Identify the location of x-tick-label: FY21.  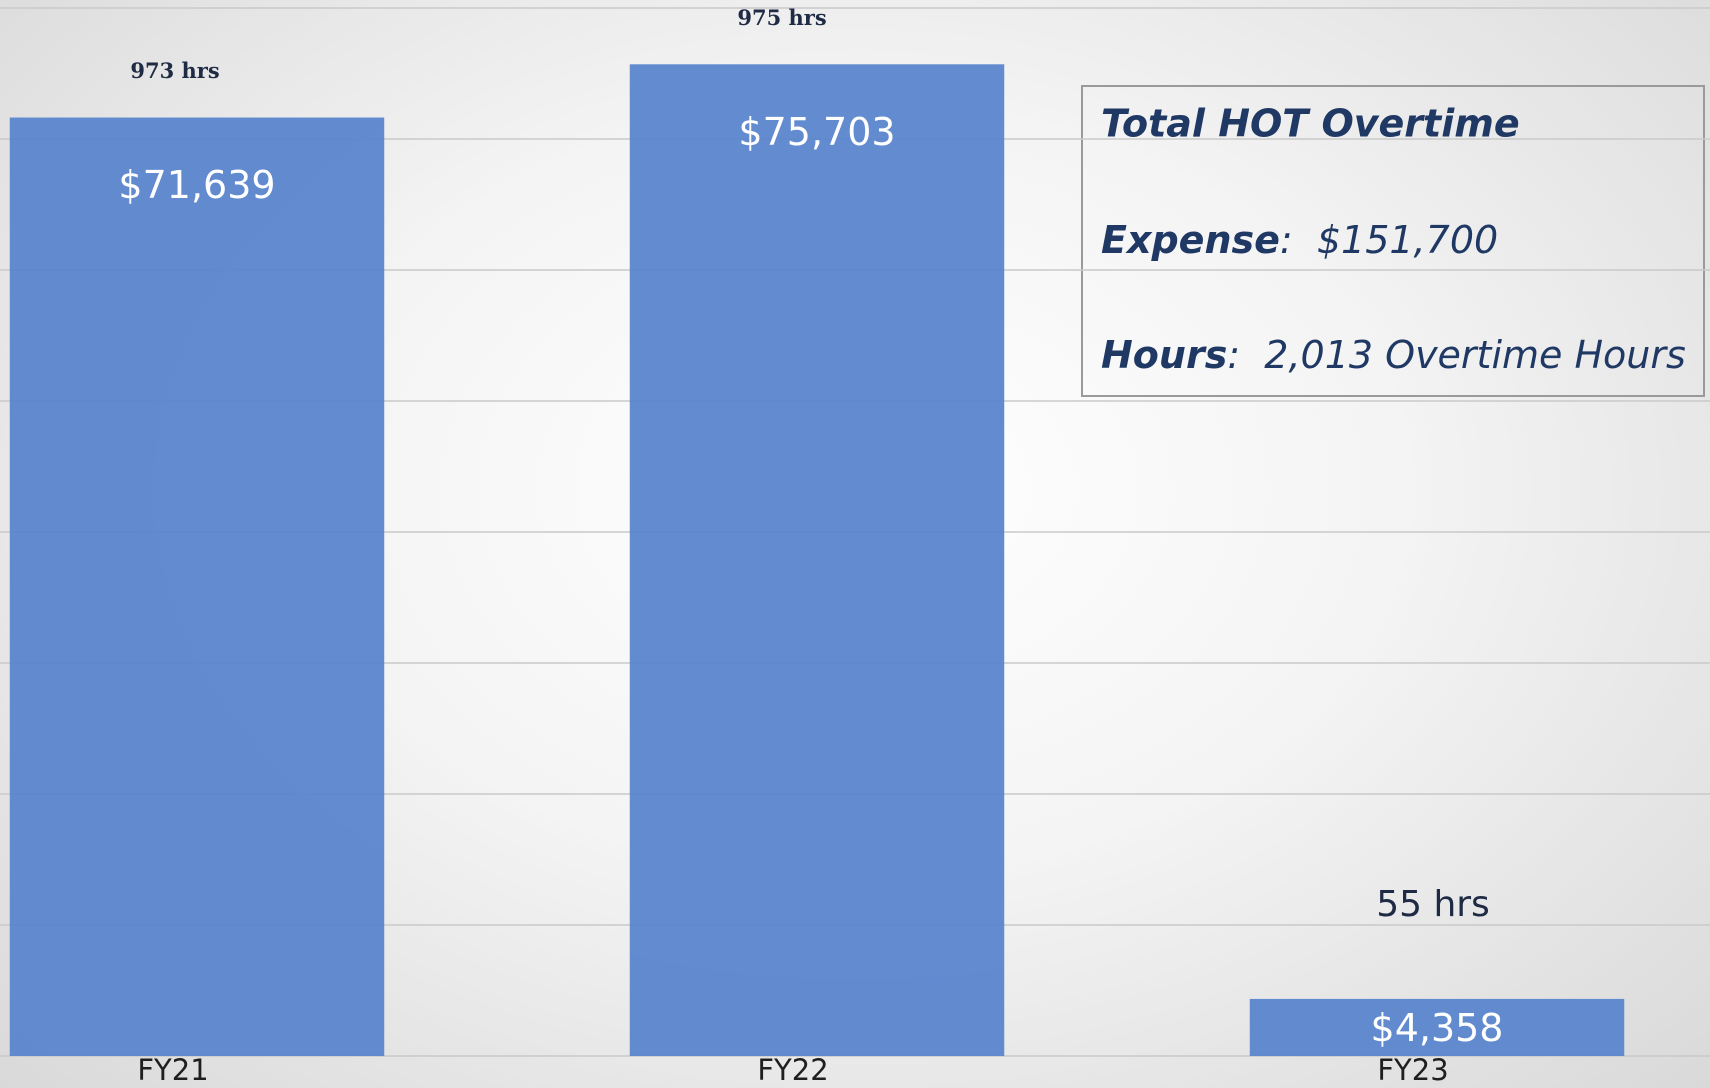
(172, 1070).